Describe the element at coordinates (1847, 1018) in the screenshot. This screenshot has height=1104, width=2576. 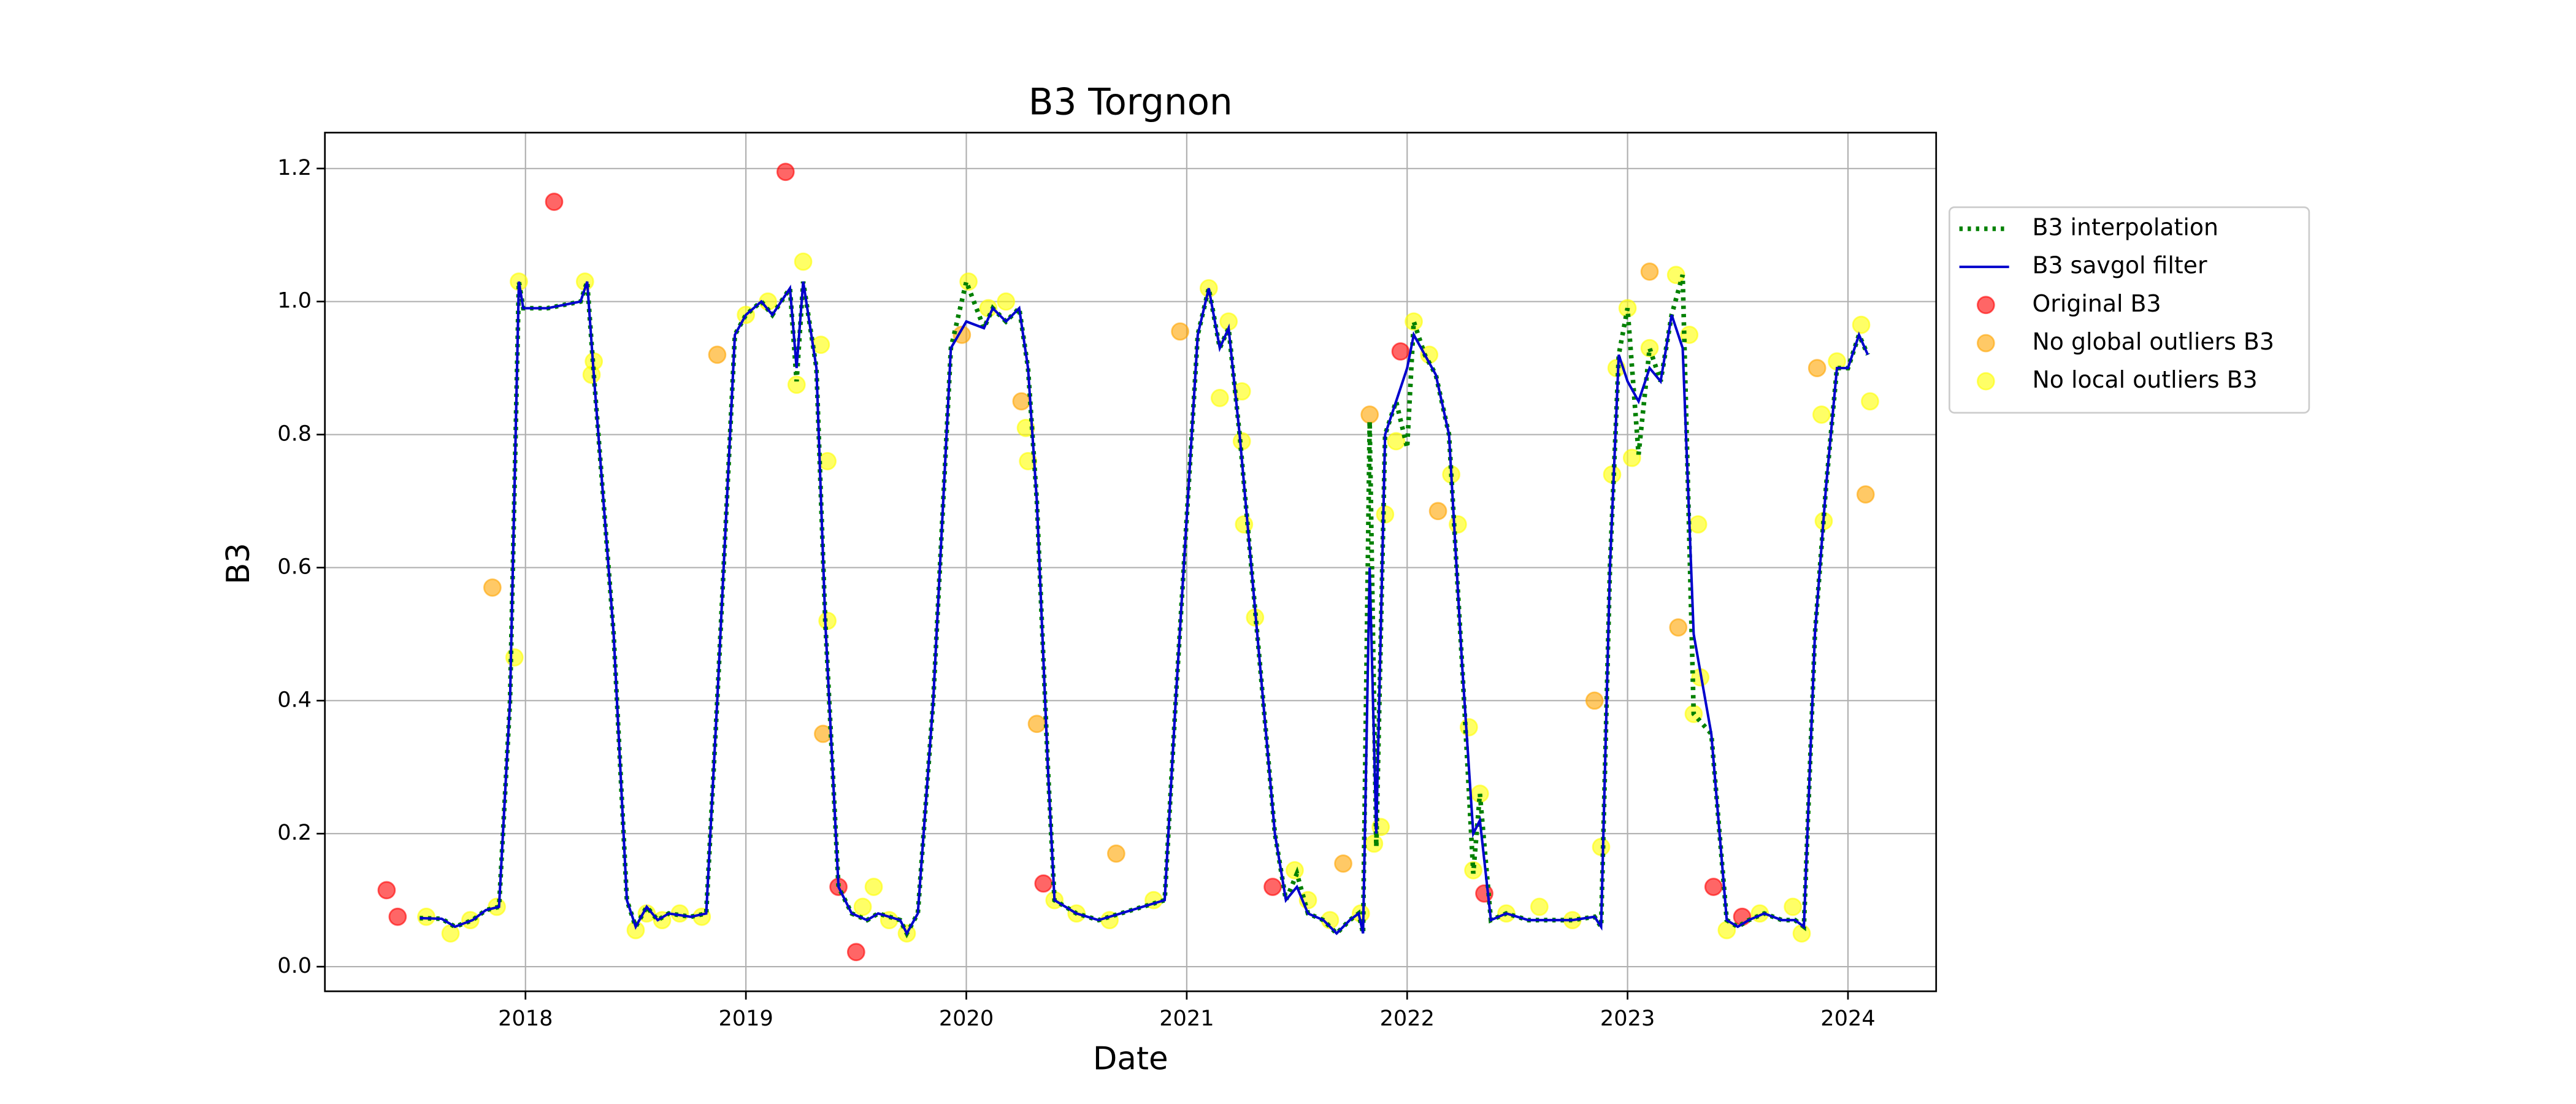
I see `x-tick-label: 2024` at that location.